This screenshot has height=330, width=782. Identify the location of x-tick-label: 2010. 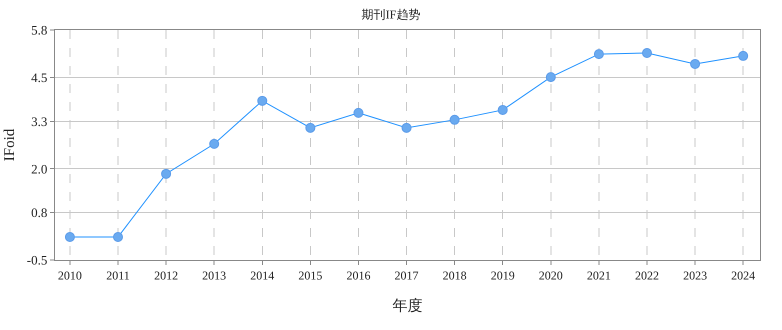
(70, 275).